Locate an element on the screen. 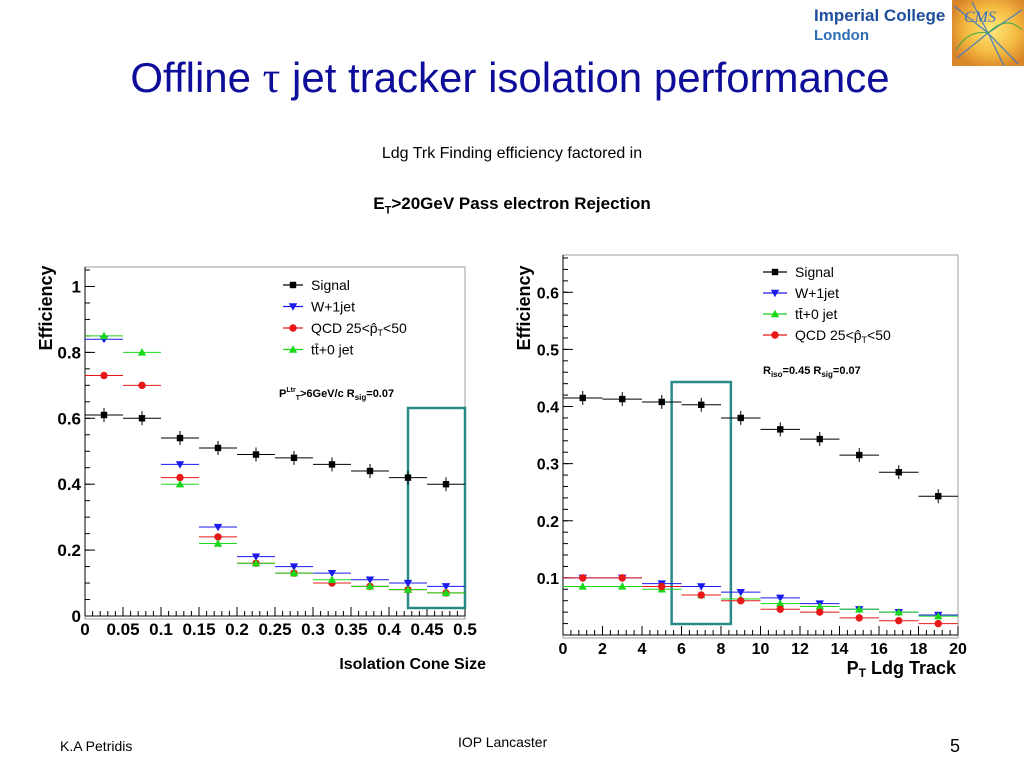 Image resolution: width=1024 pixels, height=768 pixels. series-w-1jet is located at coordinates (275, 463).